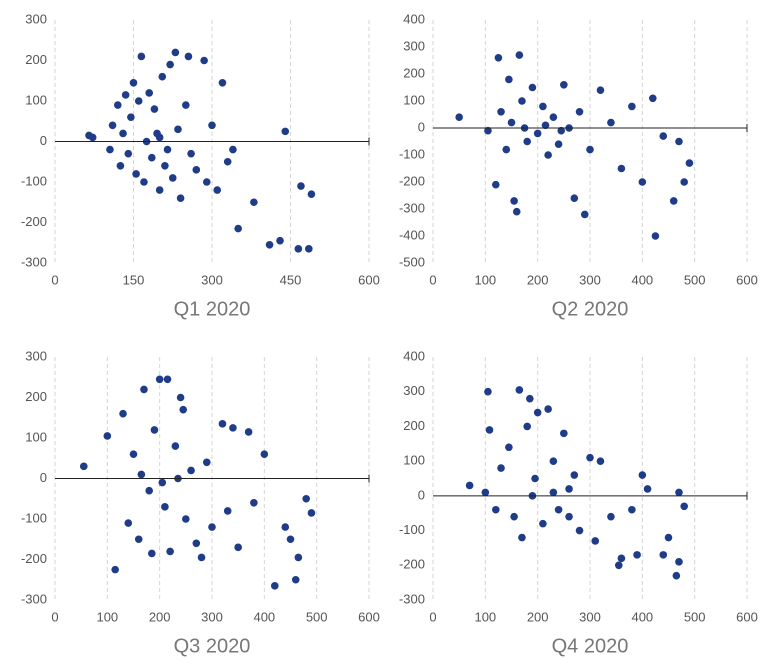  I want to click on y-tick-label: -200, so click(412, 180).